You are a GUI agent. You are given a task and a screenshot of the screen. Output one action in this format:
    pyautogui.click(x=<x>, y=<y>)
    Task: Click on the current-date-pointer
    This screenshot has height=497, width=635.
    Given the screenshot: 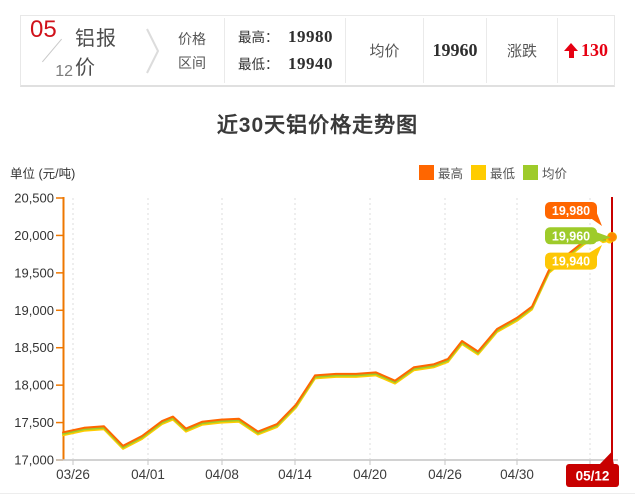 What is the action you would take?
    pyautogui.click(x=606, y=458)
    